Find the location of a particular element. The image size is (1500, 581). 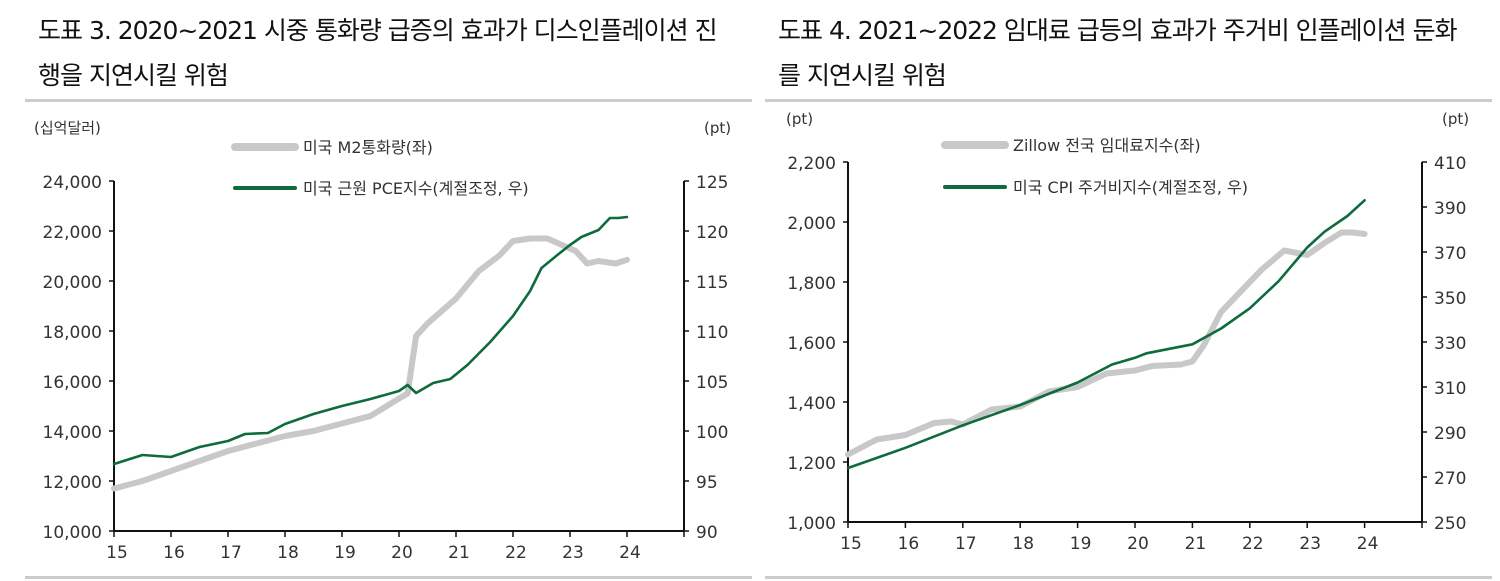

y-right-tick-label: 110 is located at coordinates (712, 333).